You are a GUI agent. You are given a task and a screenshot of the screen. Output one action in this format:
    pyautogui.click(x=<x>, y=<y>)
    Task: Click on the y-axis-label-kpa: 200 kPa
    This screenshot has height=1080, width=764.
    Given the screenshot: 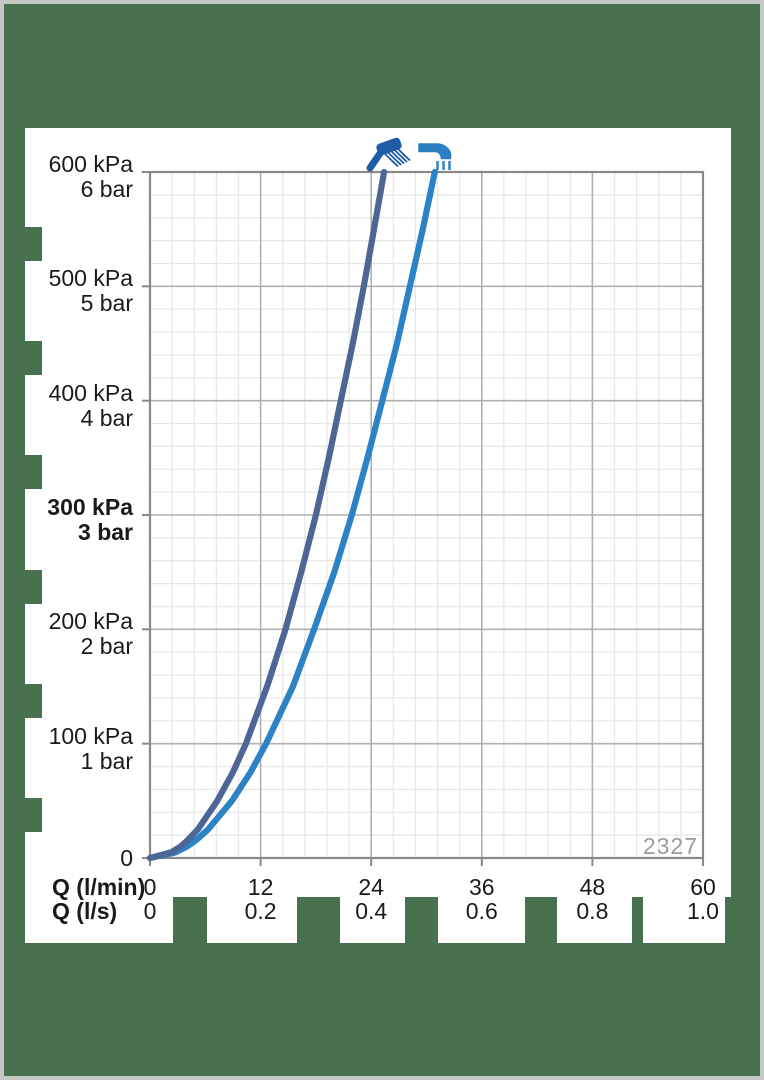 What is the action you would take?
    pyautogui.click(x=90, y=621)
    